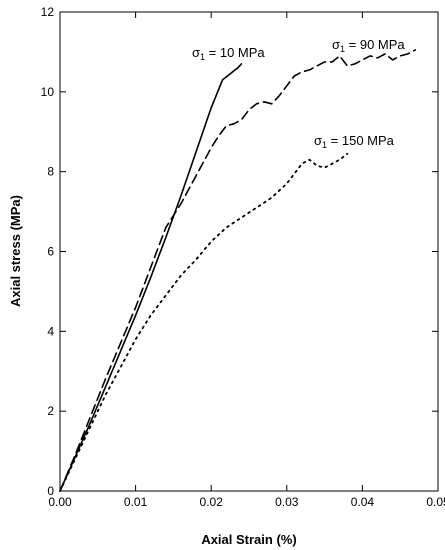 The width and height of the screenshot is (445, 550). I want to click on y-tick-label: 10, so click(48, 92).